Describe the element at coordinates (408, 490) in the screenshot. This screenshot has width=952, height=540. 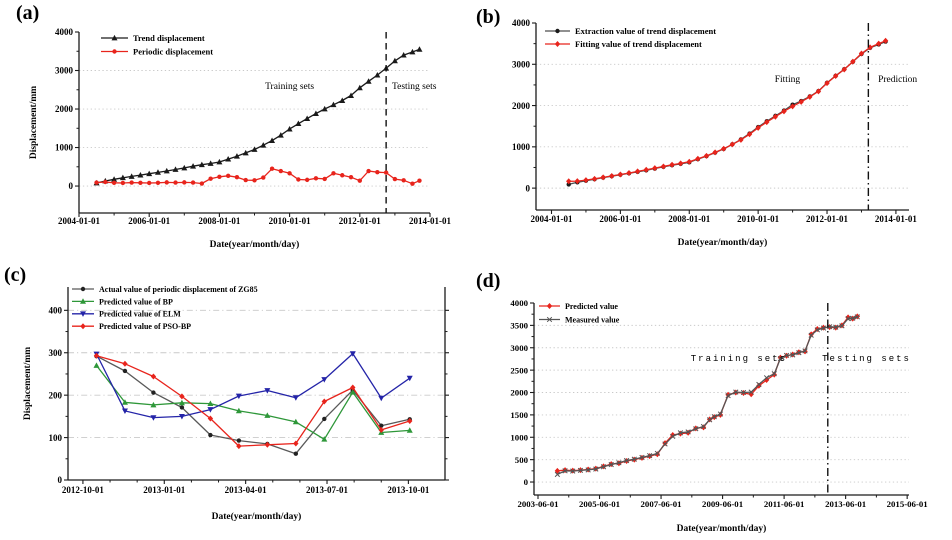
I see `svg-text: 2013-10-01` at that location.